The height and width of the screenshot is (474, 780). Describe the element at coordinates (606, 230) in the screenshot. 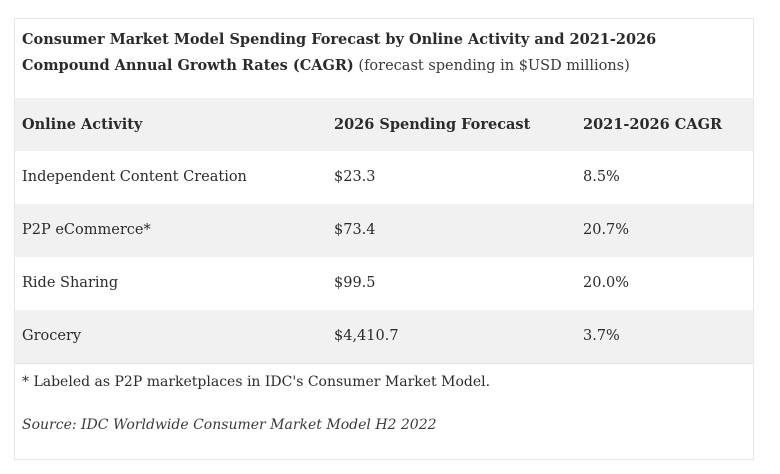

I see `cell-cagr: 20.7%` at that location.